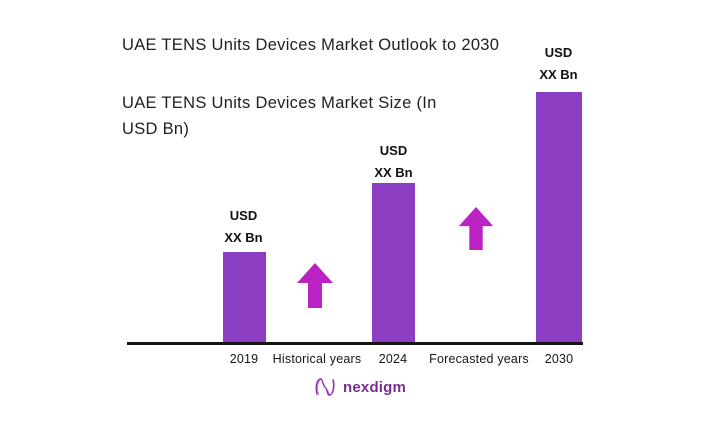  I want to click on x-axis-annotation-forecasted: Forecasted years, so click(479, 359).